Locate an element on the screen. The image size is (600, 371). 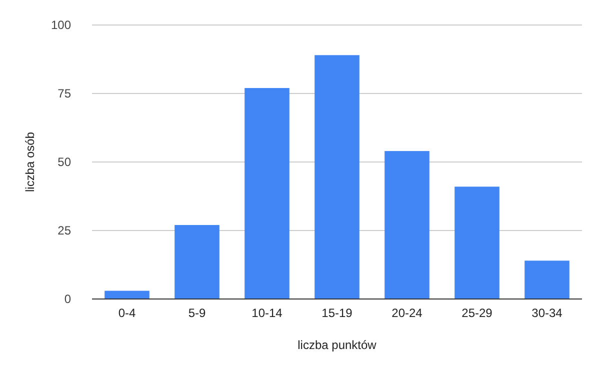
y-tick-label: 0 is located at coordinates (68, 299).